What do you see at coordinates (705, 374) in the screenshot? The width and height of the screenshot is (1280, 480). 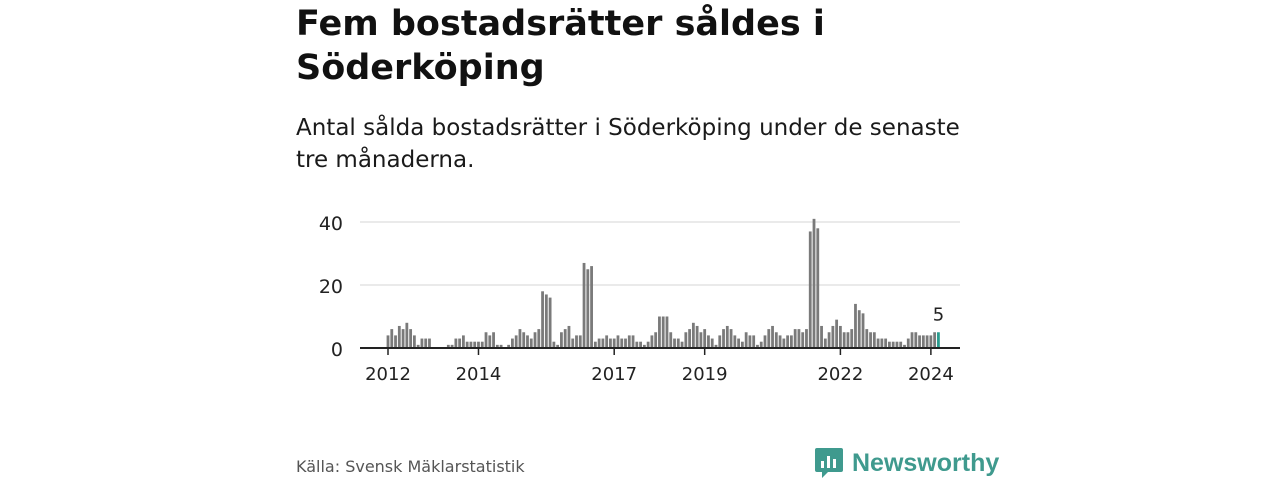 I see `x-tick-label: 2019` at bounding box center [705, 374].